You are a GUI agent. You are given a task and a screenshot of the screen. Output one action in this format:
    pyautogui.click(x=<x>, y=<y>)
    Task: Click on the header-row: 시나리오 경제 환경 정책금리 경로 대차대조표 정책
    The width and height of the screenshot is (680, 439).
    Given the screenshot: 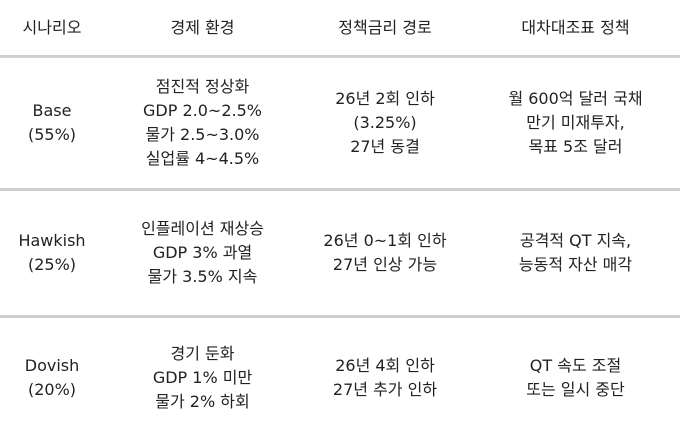 What is the action you would take?
    pyautogui.click(x=340, y=29)
    